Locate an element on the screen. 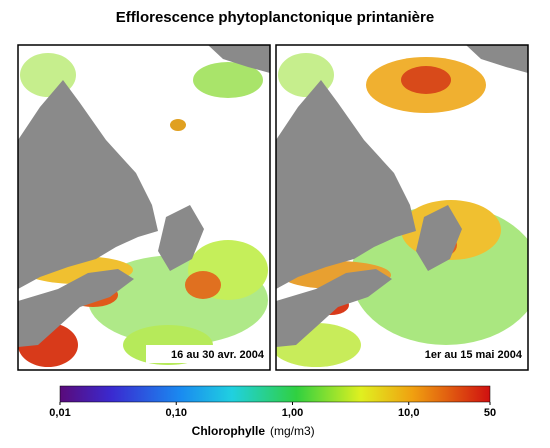  colorbar-tick-label: 1,00 is located at coordinates (292, 413).